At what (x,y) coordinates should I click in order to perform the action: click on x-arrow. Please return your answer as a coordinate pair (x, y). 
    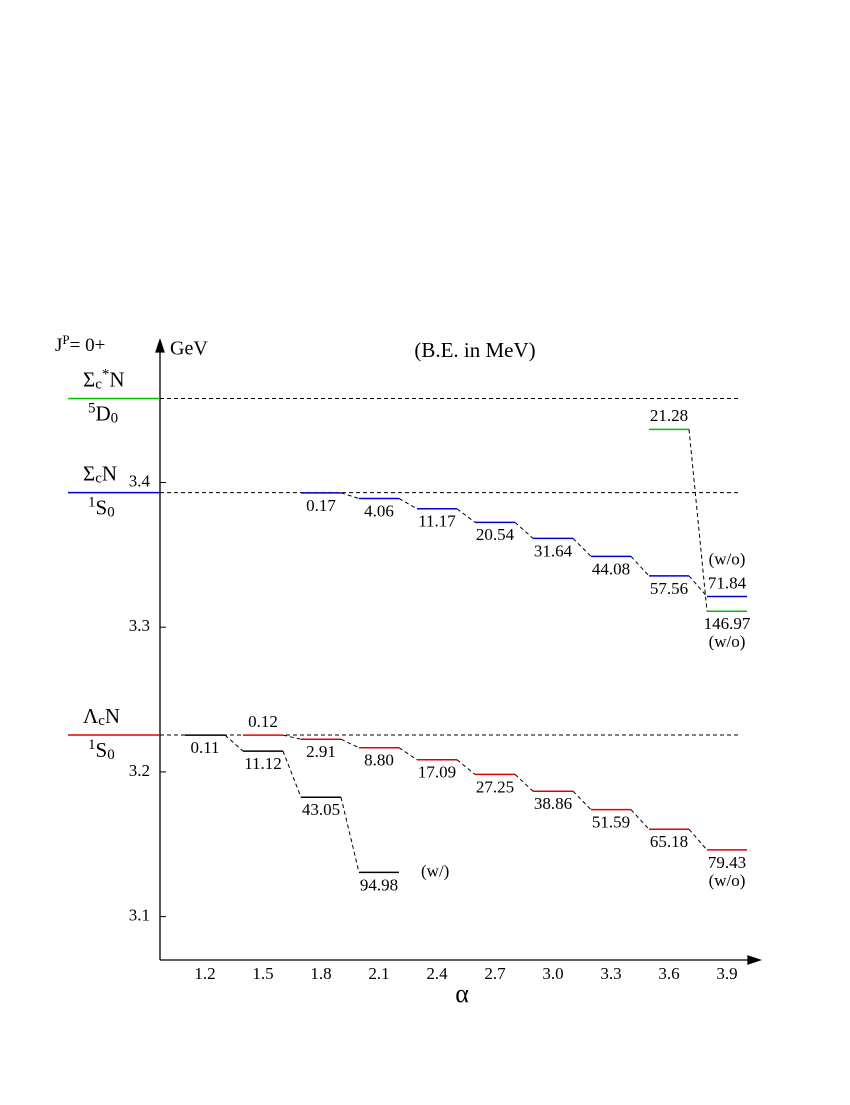
    Looking at the image, I should click on (755, 960).